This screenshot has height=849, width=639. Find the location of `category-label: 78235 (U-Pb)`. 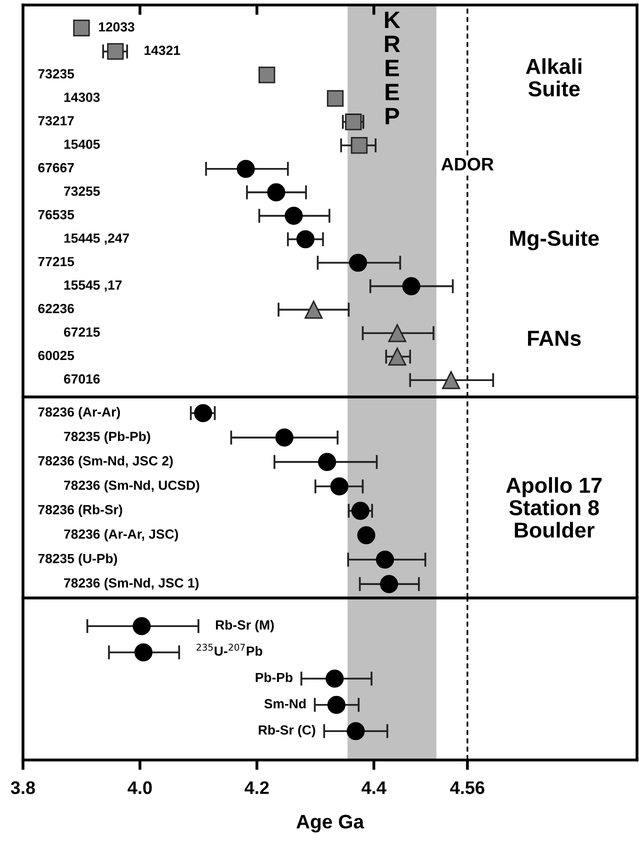

category-label: 78235 (U-Pb) is located at coordinates (78, 560).